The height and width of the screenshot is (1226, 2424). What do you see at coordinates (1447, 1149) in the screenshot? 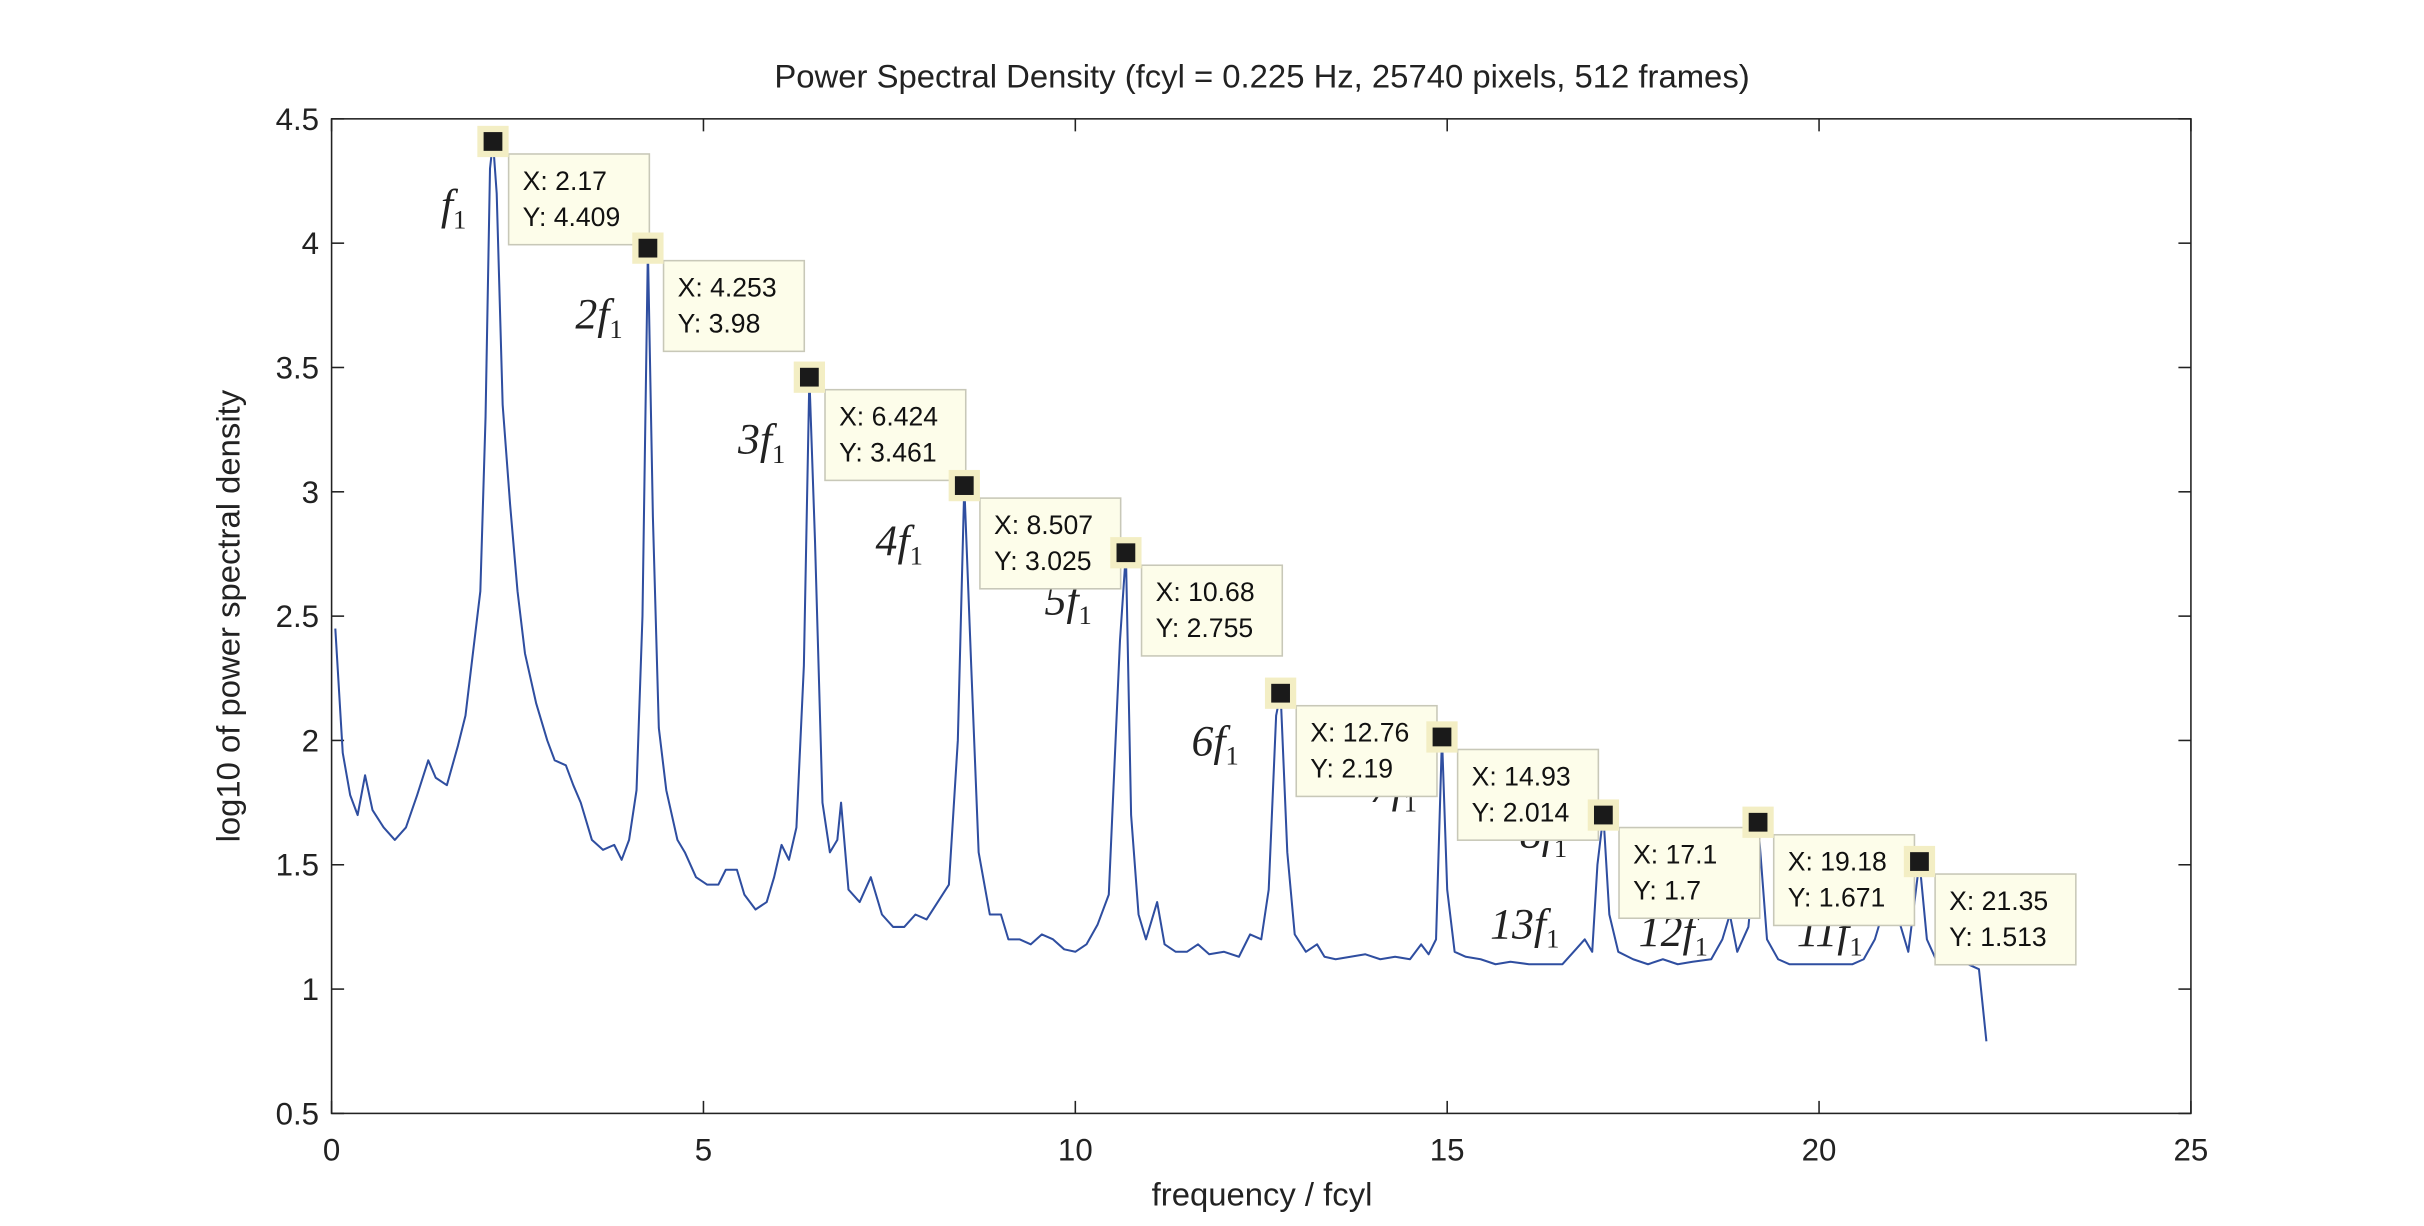
I see `x-tick-label: 15` at bounding box center [1447, 1149].